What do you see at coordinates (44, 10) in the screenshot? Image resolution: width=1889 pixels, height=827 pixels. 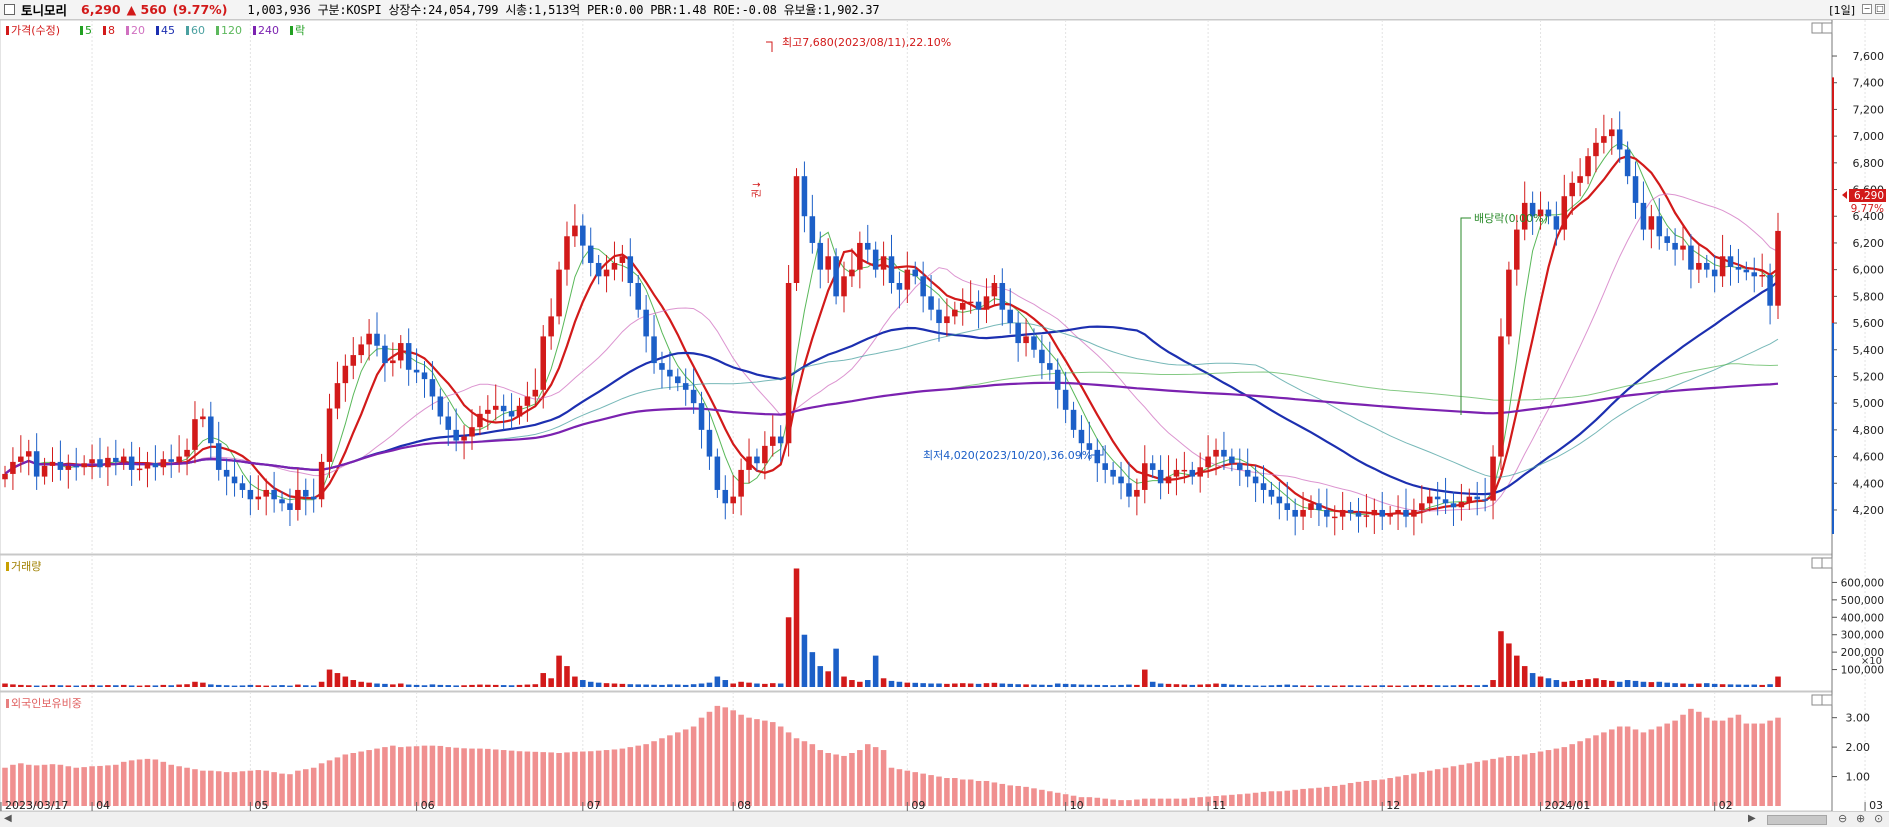 I see `stock-name: 토니모리` at bounding box center [44, 10].